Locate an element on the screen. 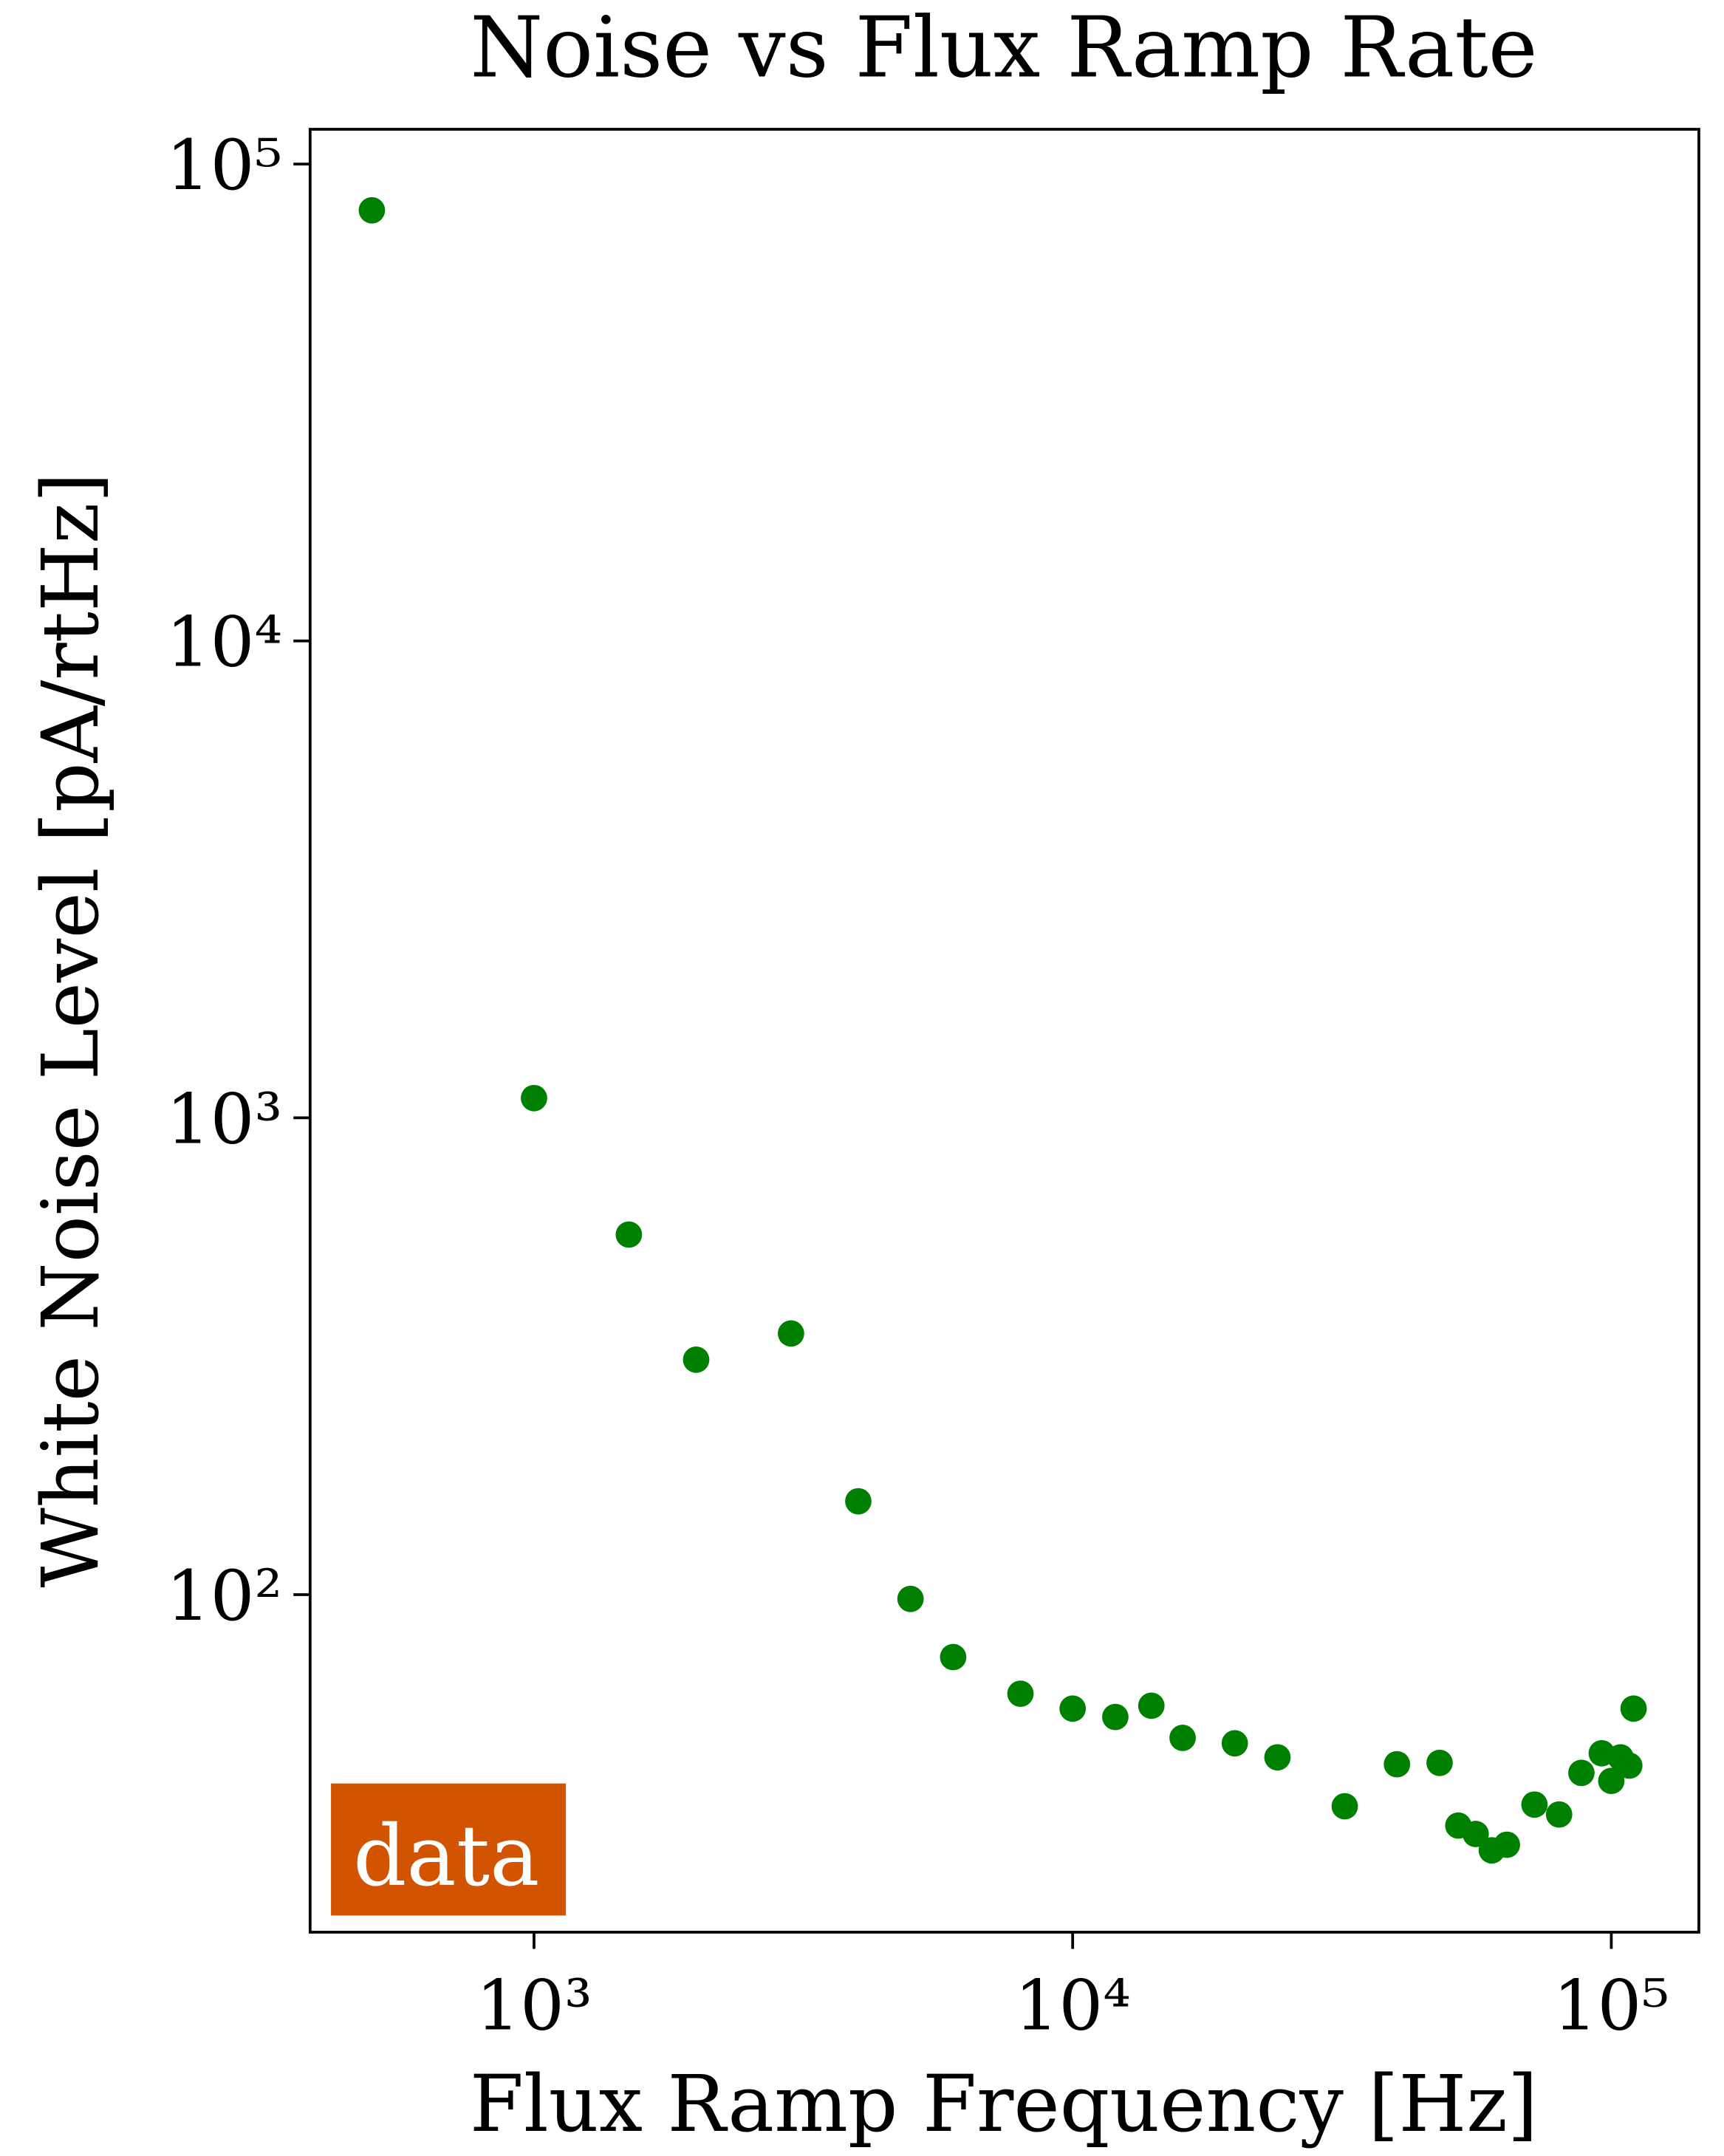 This screenshot has width=1724, height=2156. chart-title: Noise vs Flux Ramp Rate is located at coordinates (1003, 48).